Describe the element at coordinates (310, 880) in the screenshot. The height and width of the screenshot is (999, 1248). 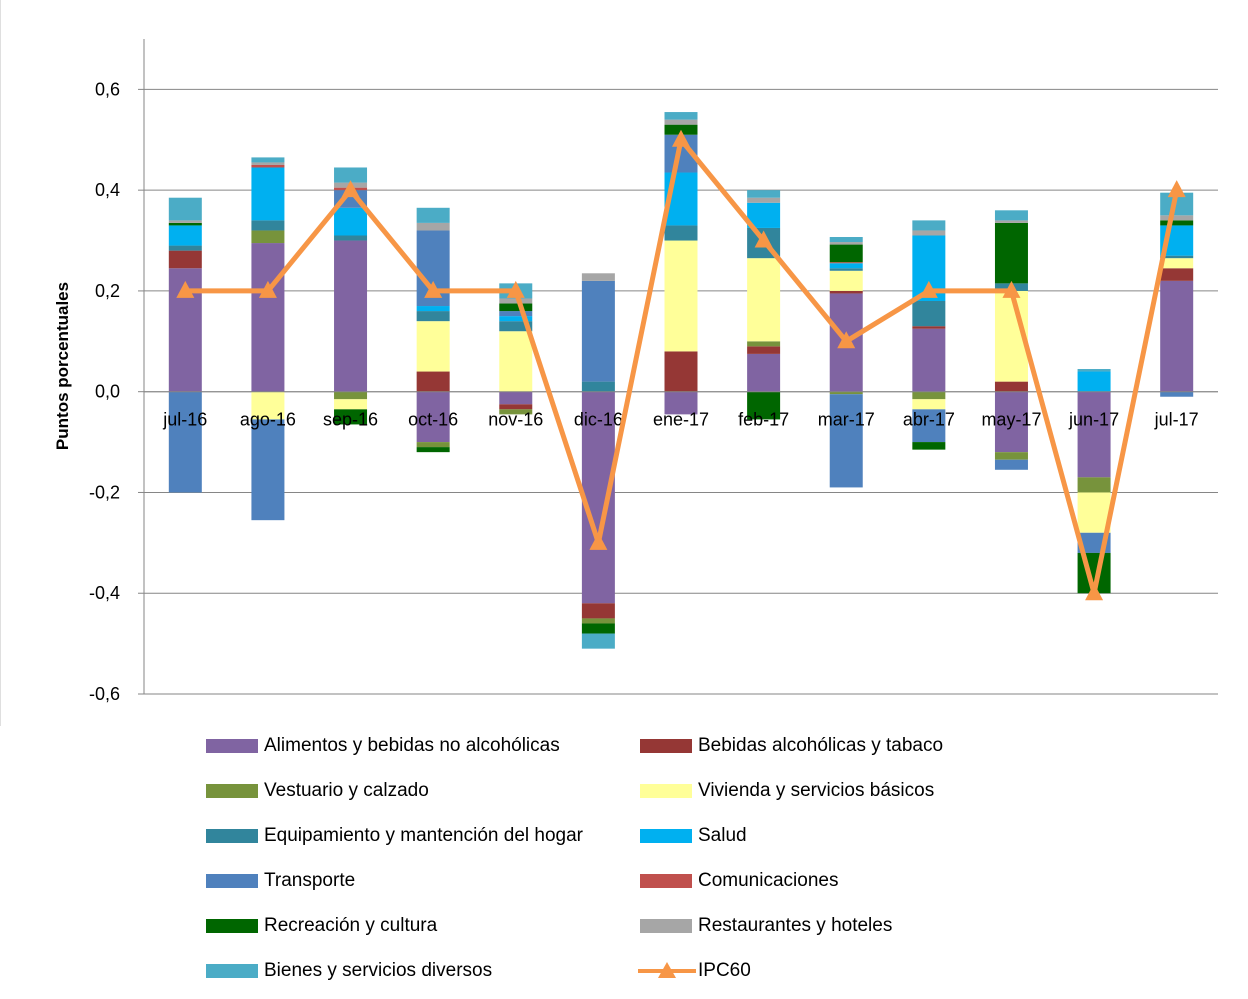
I see `legend-label: Transporte` at that location.